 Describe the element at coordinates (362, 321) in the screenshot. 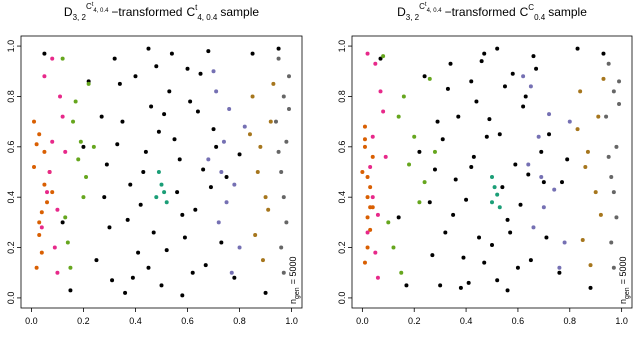

I see `x-tick-label: 0.0` at that location.